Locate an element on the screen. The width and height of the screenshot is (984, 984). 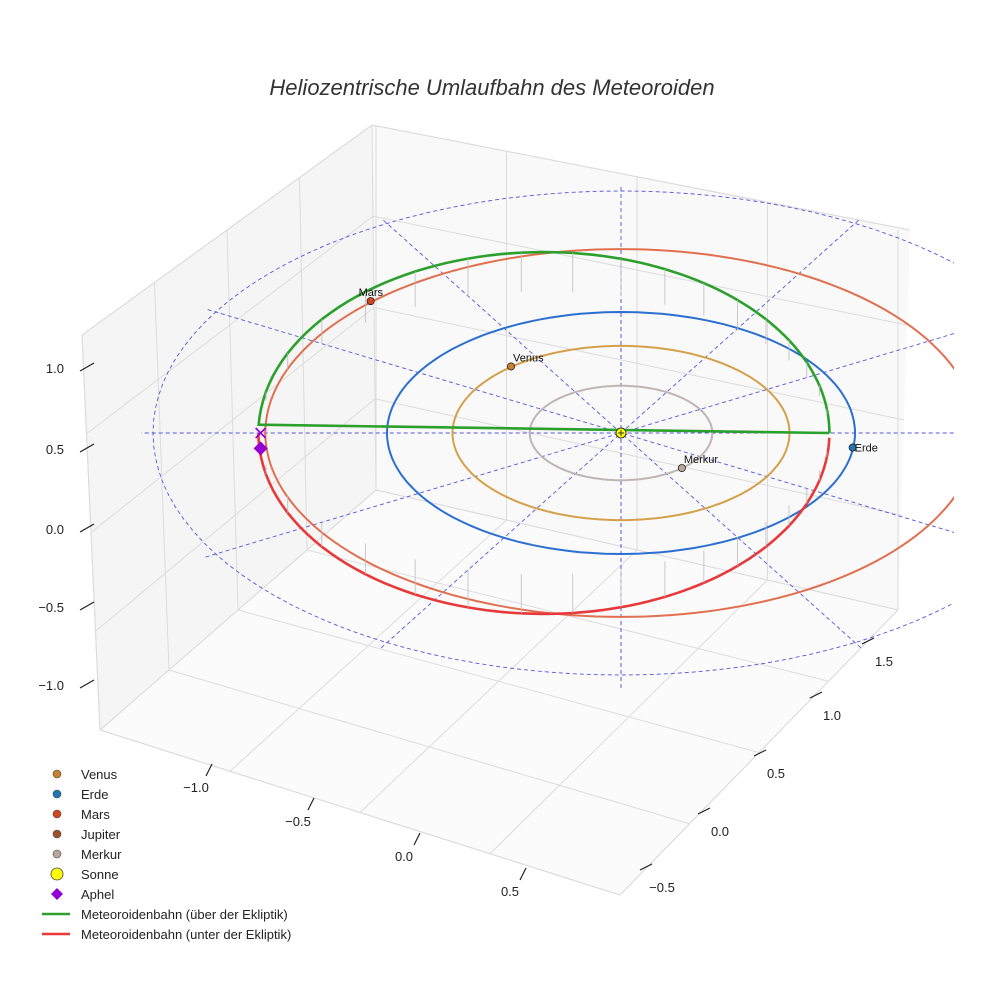
orbit-venus is located at coordinates (621, 433).